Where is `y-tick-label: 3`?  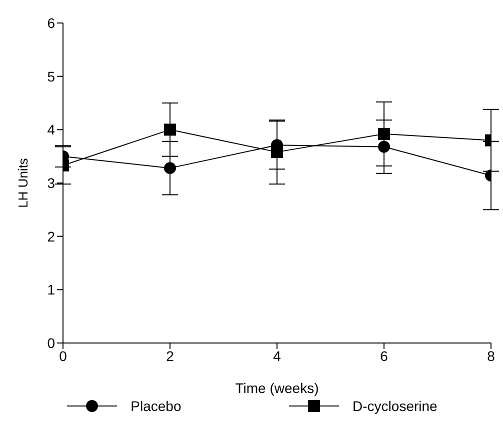 y-tick-label: 3 is located at coordinates (51, 182).